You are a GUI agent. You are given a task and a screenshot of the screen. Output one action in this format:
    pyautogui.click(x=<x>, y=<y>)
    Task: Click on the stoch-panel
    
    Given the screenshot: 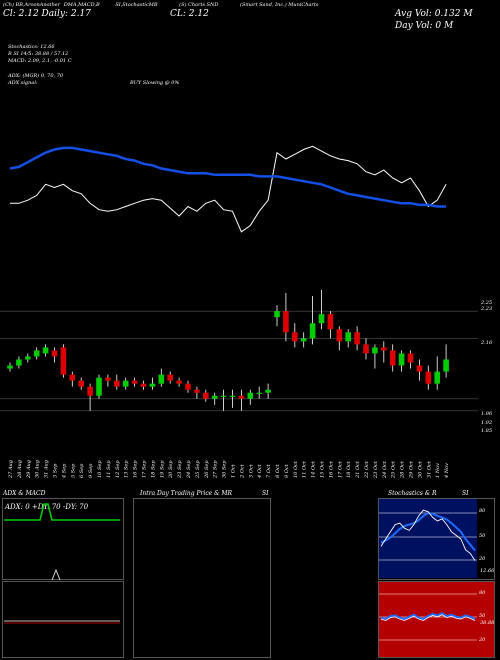 What is the action you would take?
    pyautogui.click(x=436, y=539)
    